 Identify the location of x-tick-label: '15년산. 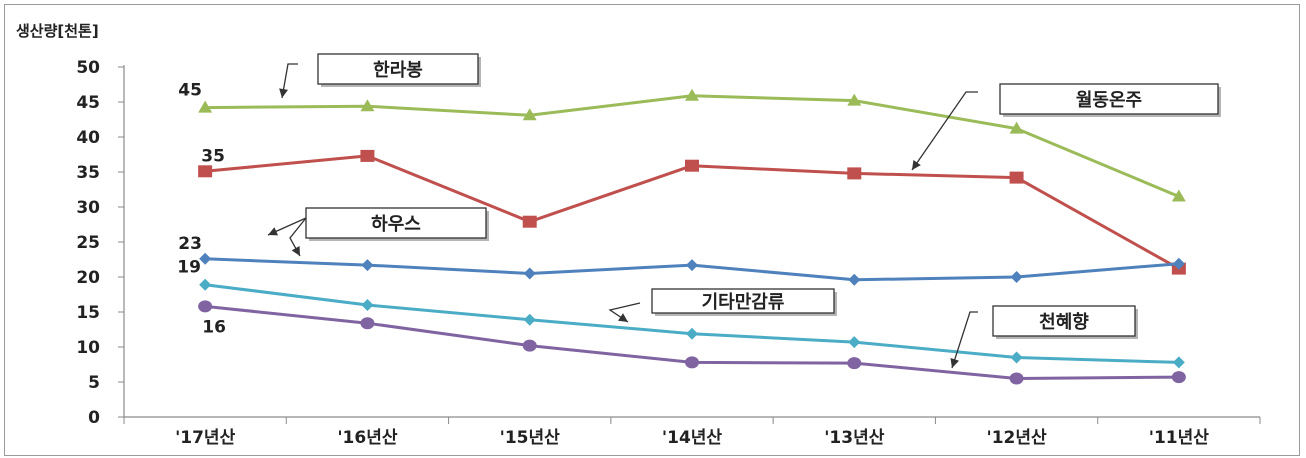
(530, 438).